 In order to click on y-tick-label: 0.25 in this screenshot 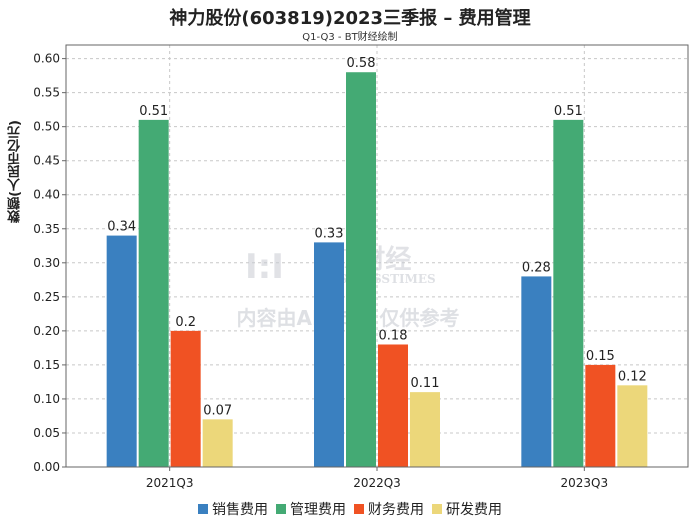, I will do `click(46, 297)`.